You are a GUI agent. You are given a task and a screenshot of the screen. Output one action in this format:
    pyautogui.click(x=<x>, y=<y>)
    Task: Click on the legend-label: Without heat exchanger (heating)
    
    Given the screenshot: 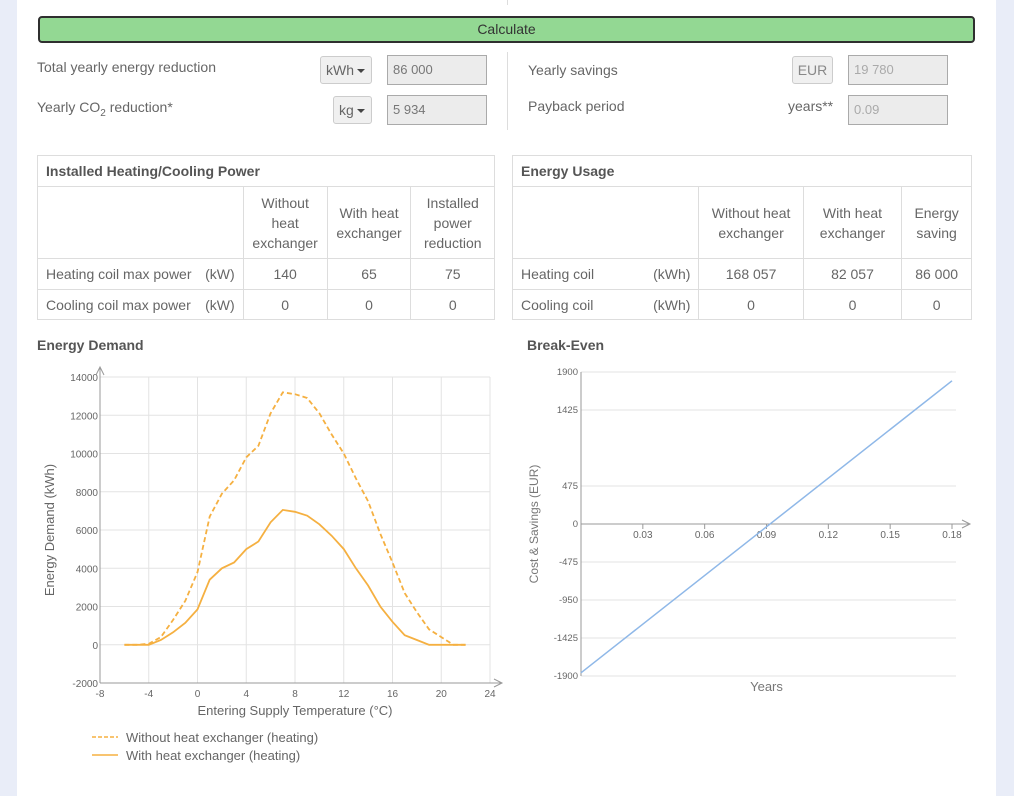 What is the action you would take?
    pyautogui.click(x=222, y=737)
    